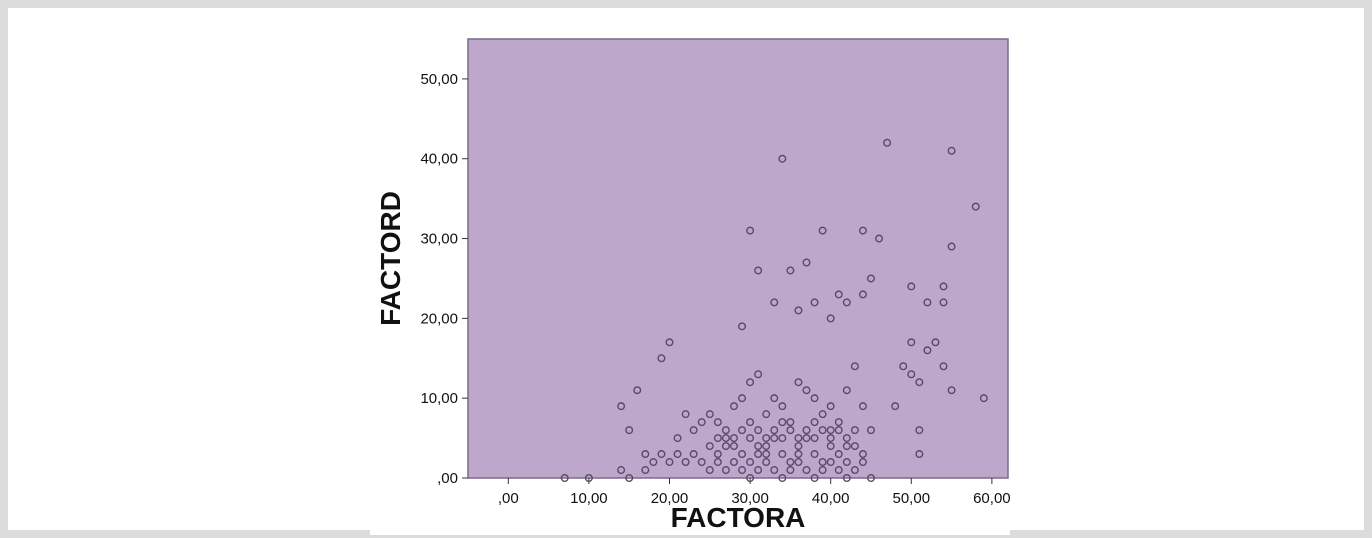 Image resolution: width=1372 pixels, height=538 pixels. What do you see at coordinates (390, 258) in the screenshot?
I see `y-axis-title: FACTORD` at bounding box center [390, 258].